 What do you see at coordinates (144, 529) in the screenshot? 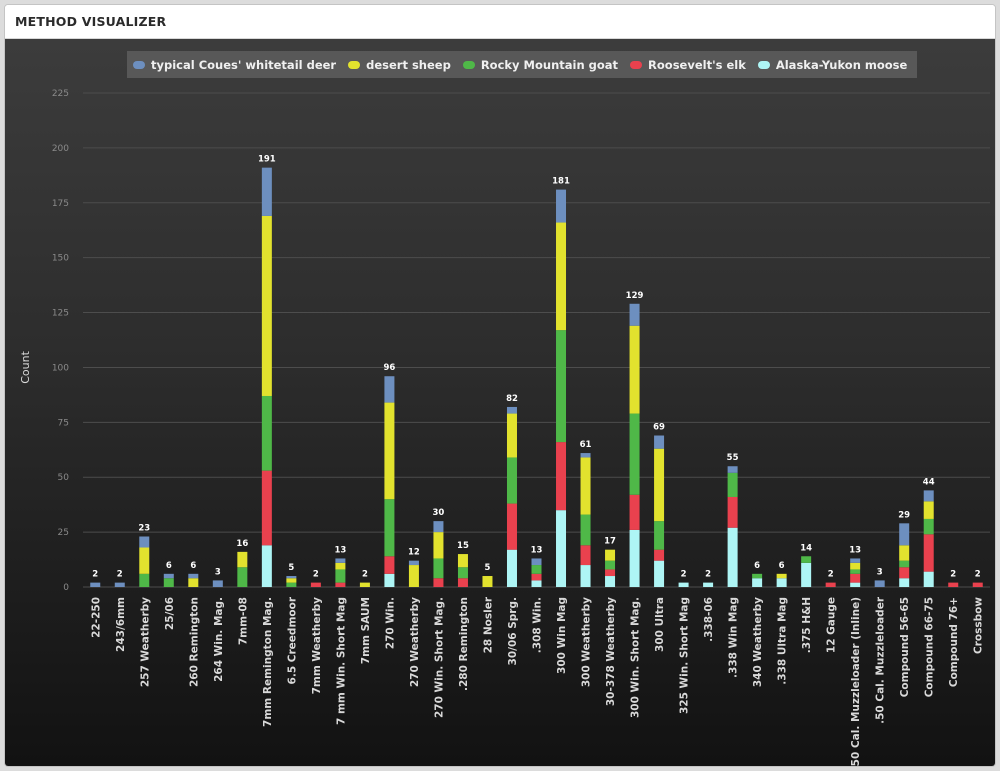
I see `bar-total-label: 23` at bounding box center [144, 529].